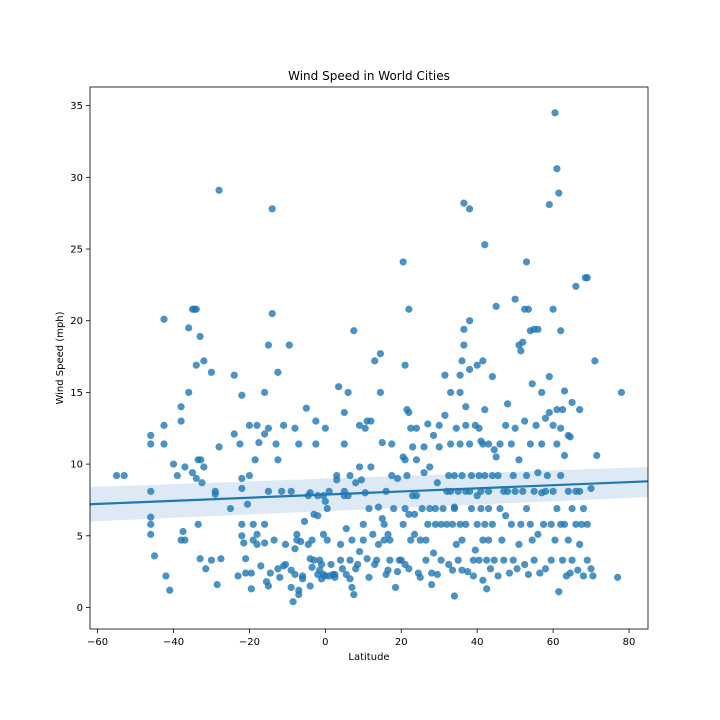  I want to click on chart-title: Wind Speed in World Cities, so click(369, 76).